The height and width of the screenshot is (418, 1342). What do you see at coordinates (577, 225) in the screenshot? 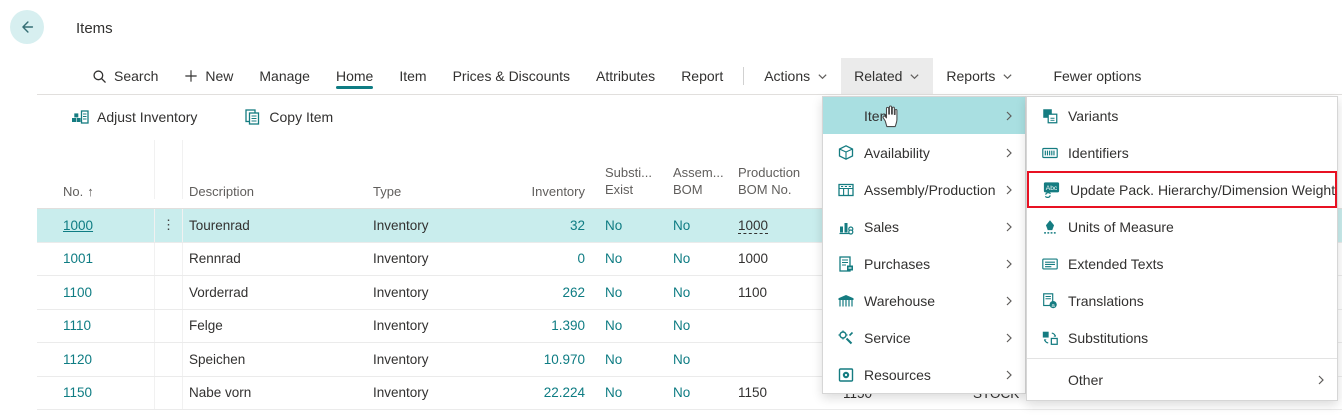
I see `cell-inventory: 32` at bounding box center [577, 225].